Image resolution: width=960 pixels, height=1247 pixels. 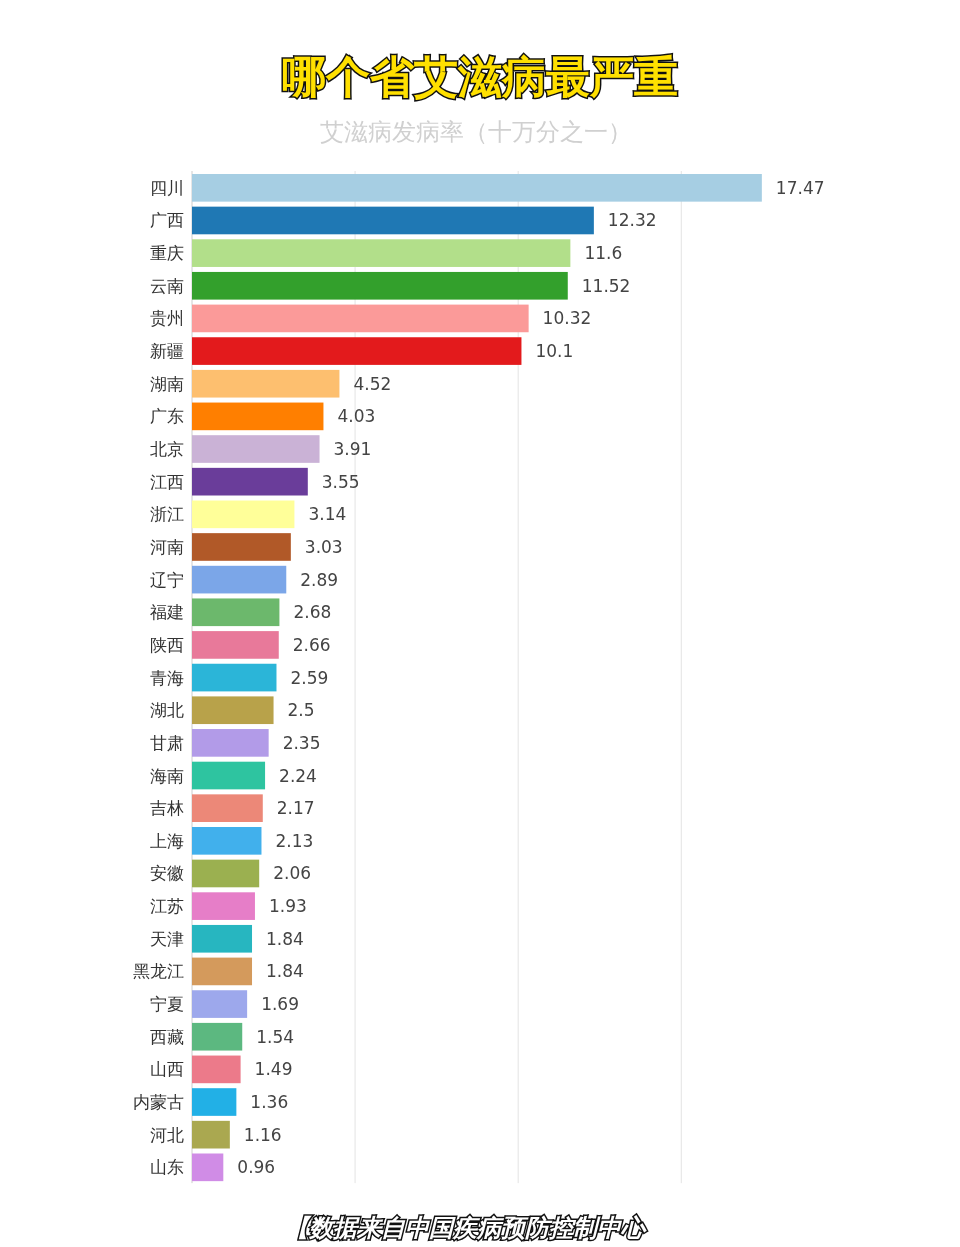 I want to click on y-tick-label: 江苏, so click(x=167, y=906).